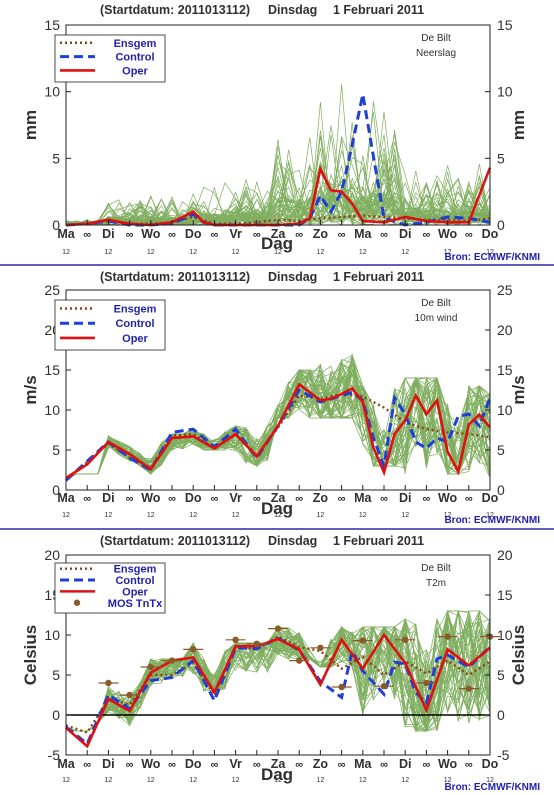 This screenshot has width=554, height=795. What do you see at coordinates (505, 290) in the screenshot?
I see `y-tick-label-right: 25` at bounding box center [505, 290].